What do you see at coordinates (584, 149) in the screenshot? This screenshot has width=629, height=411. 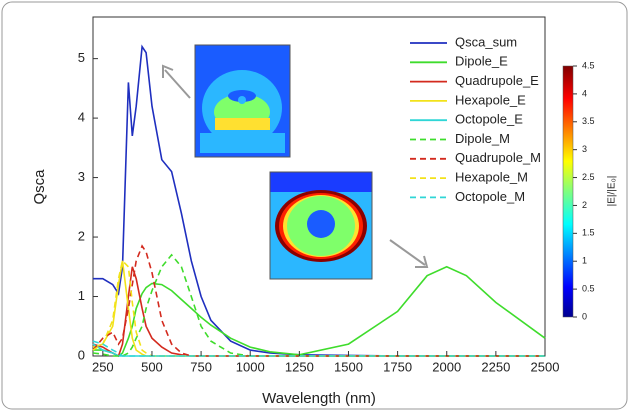 I see `colorbar-tick-label: 3` at bounding box center [584, 149].